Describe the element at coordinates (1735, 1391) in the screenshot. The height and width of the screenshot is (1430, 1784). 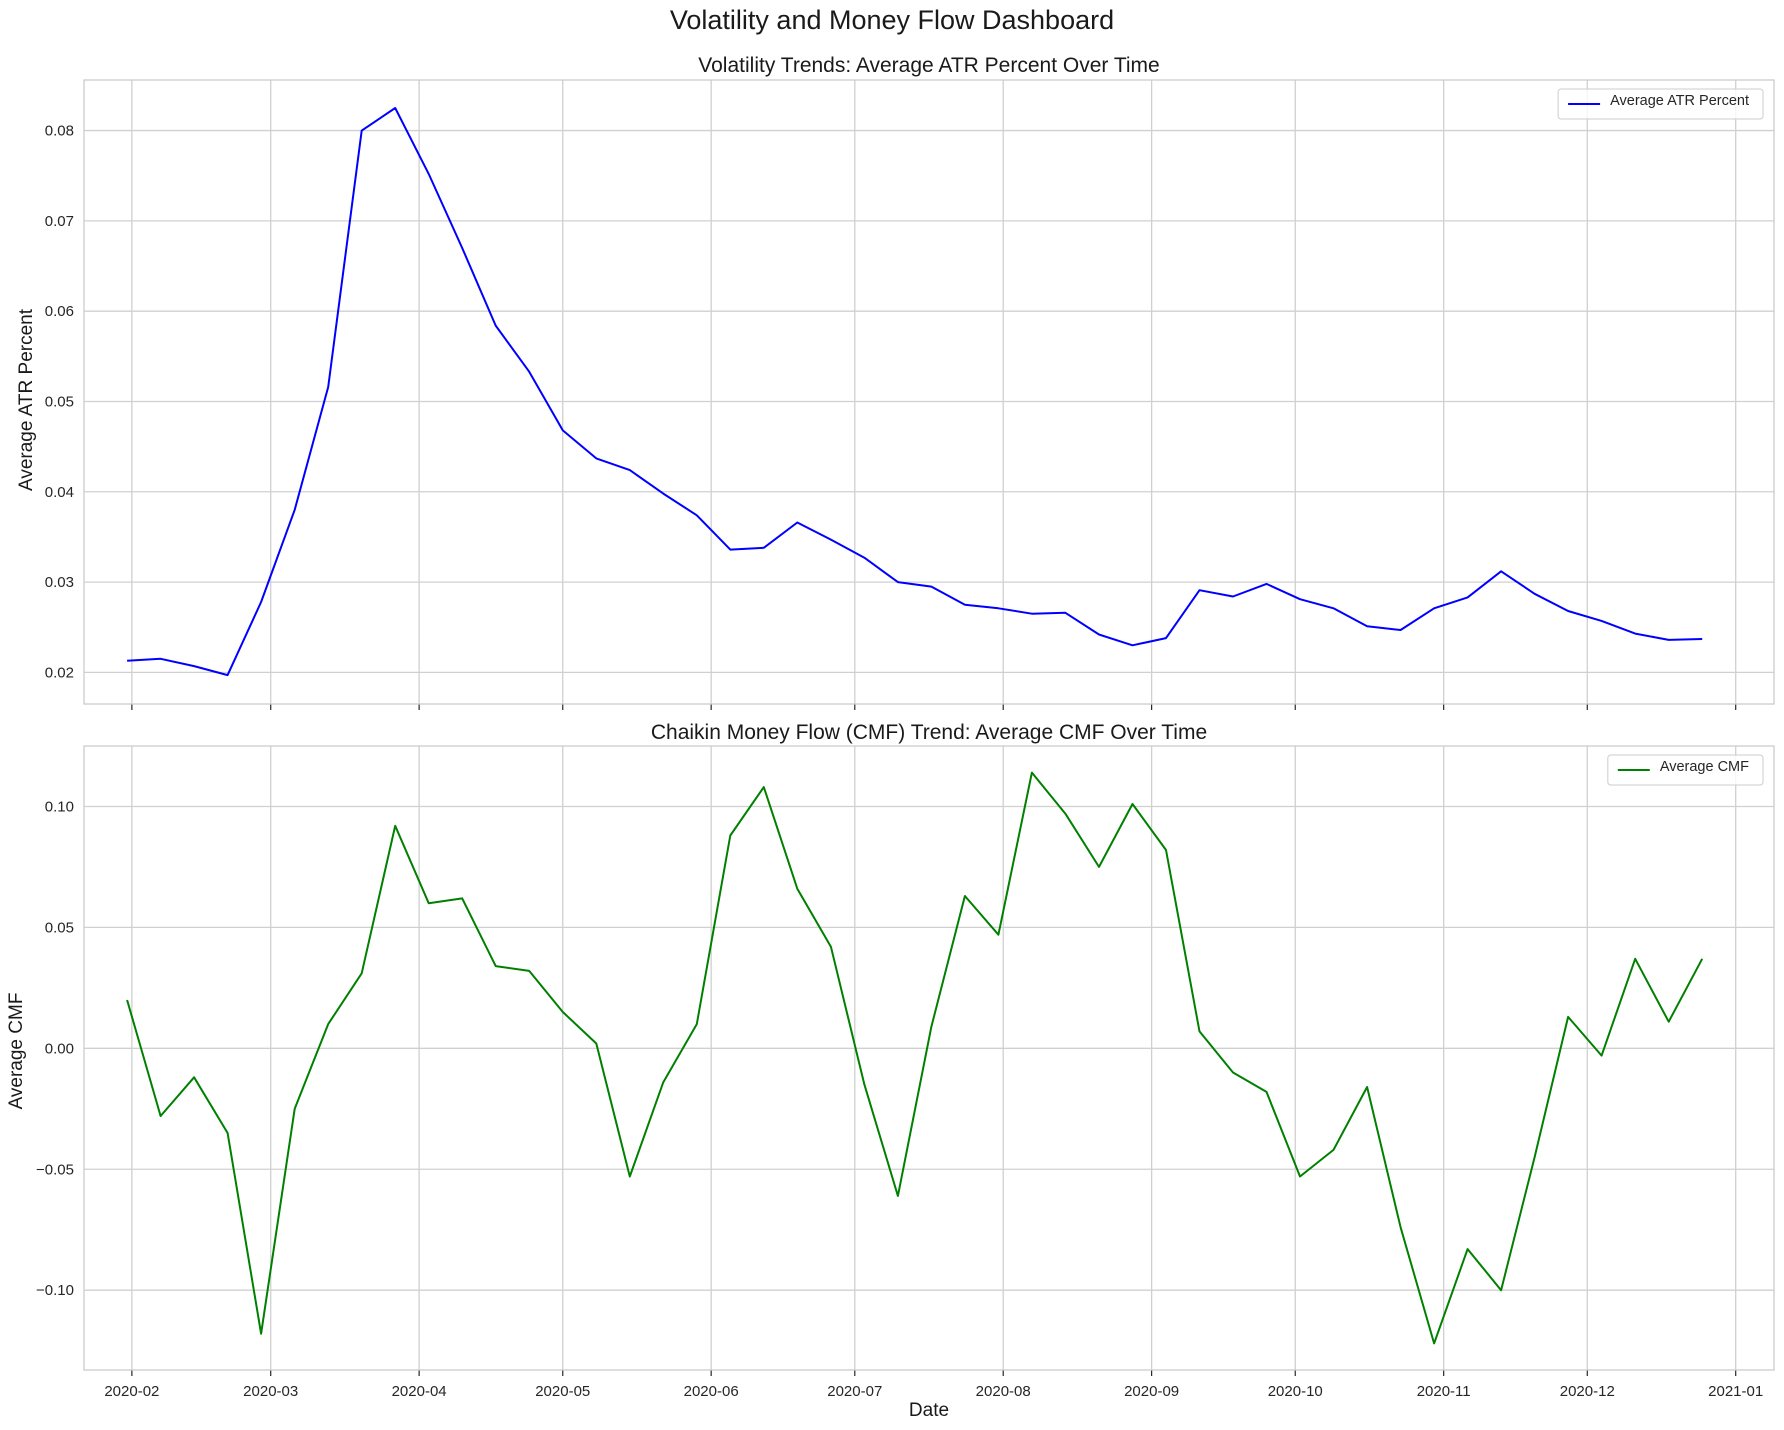
I see `x-tick-label: 2021-01` at that location.